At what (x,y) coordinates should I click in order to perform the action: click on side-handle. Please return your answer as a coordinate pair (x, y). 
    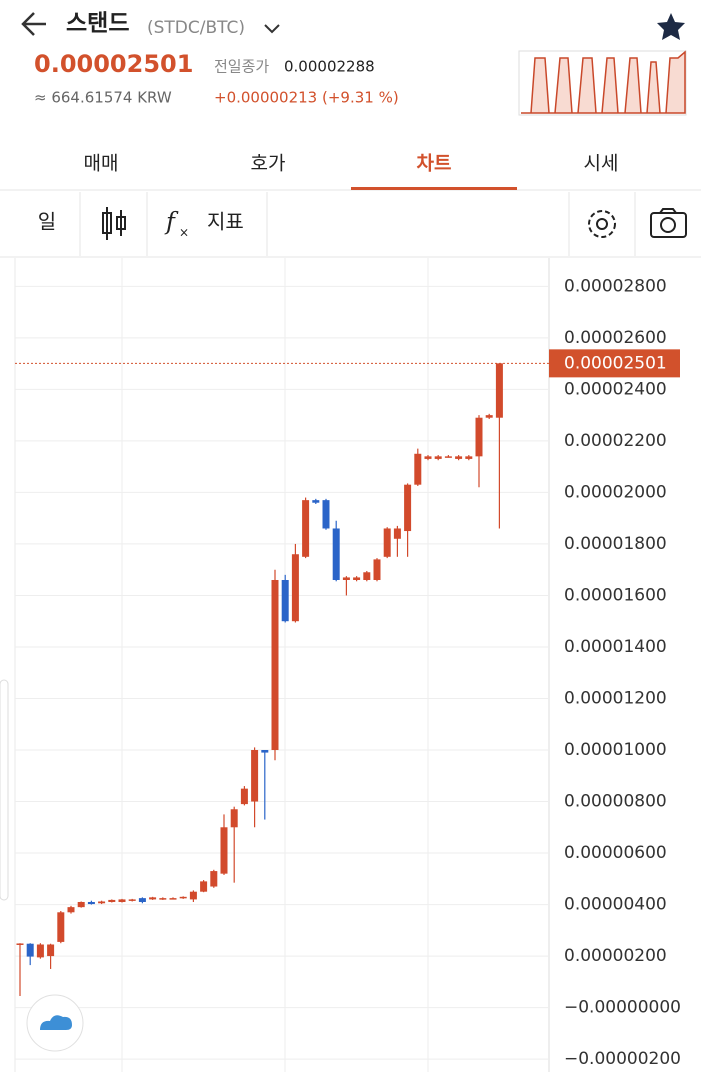
    Looking at the image, I should click on (4, 790).